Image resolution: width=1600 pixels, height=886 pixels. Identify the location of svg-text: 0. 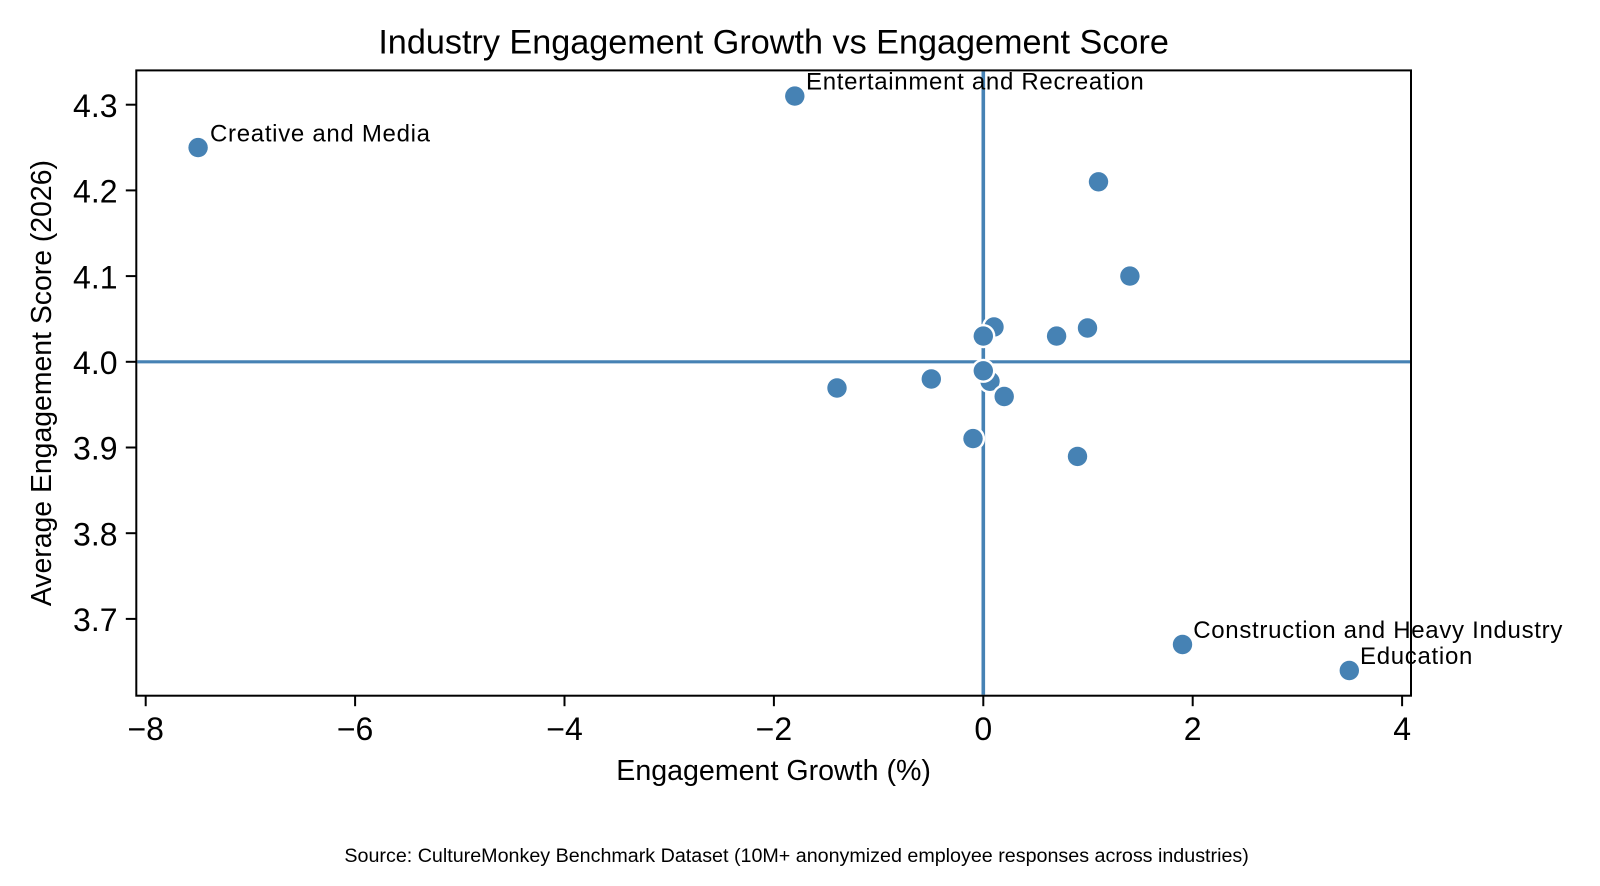
(983, 729).